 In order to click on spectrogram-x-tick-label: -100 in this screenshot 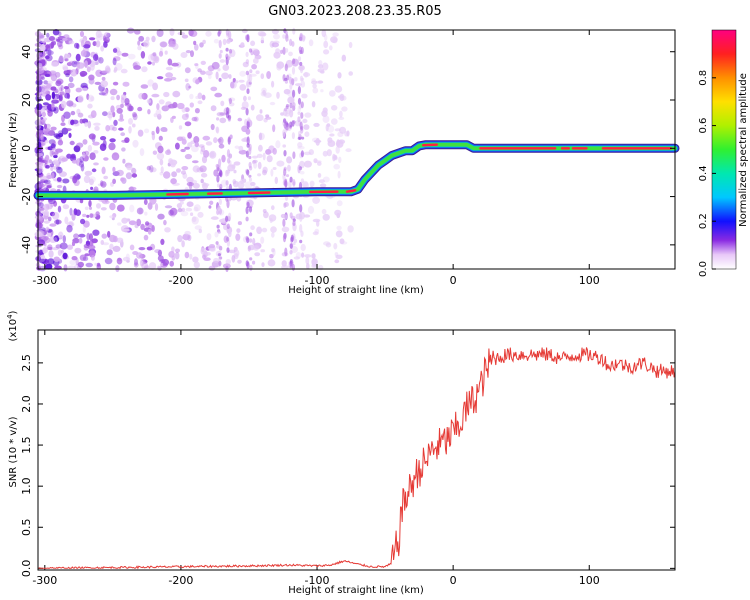, I will do `click(317, 280)`.